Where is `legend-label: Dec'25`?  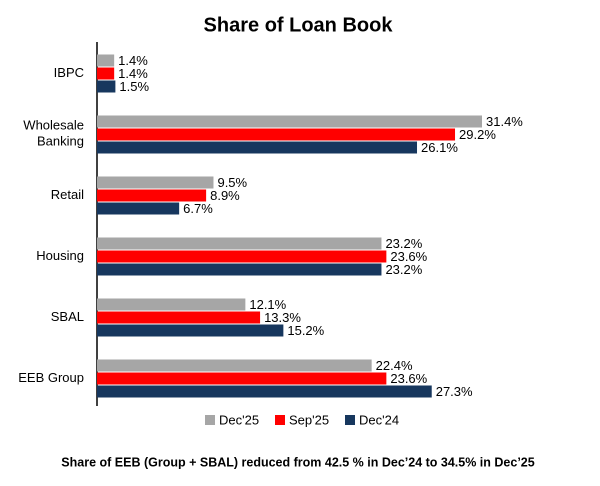 legend-label: Dec'25 is located at coordinates (239, 419).